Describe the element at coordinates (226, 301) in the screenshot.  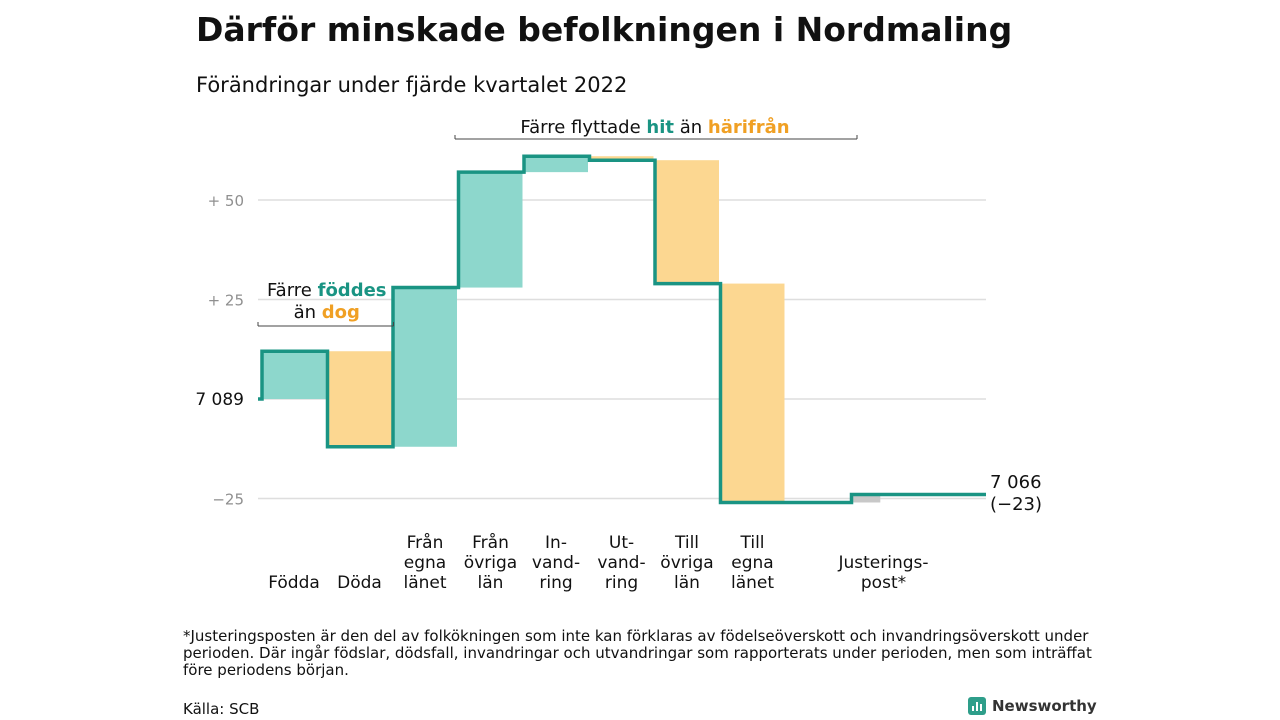
I see `y-tick-label: + 25` at that location.